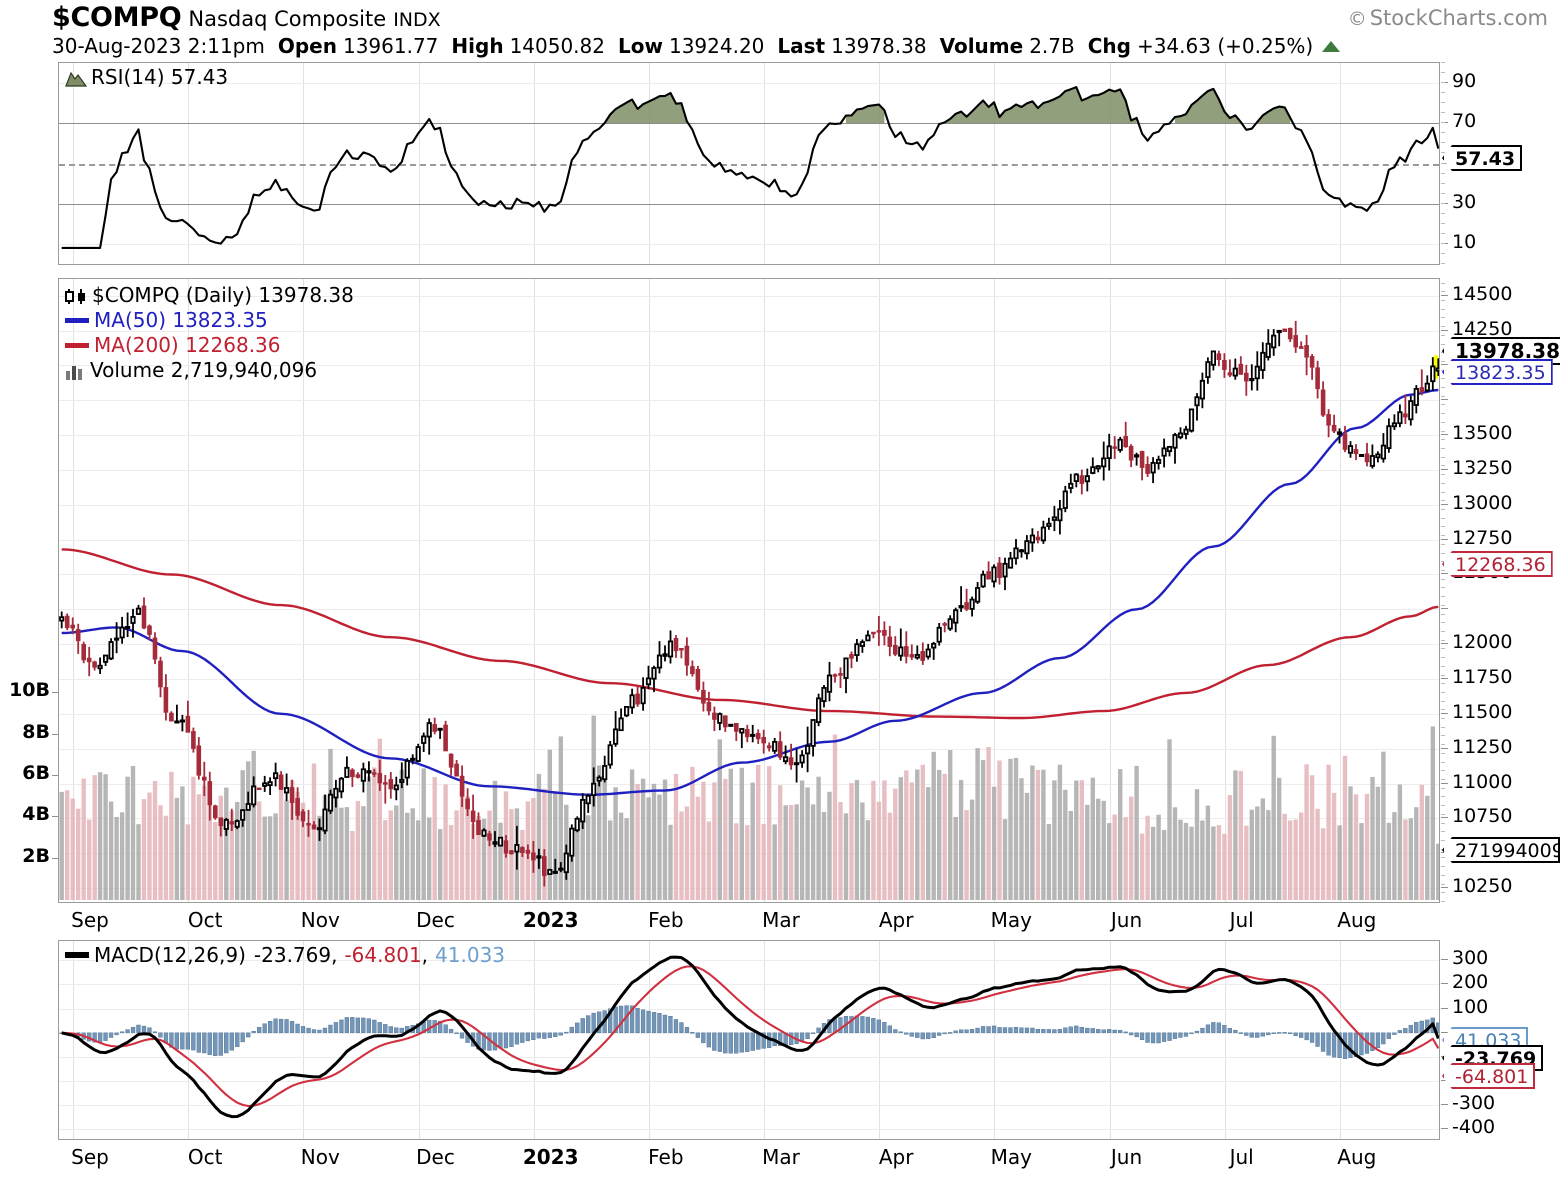  Describe the element at coordinates (1482, 746) in the screenshot. I see `price-axis-label: 11250` at that location.